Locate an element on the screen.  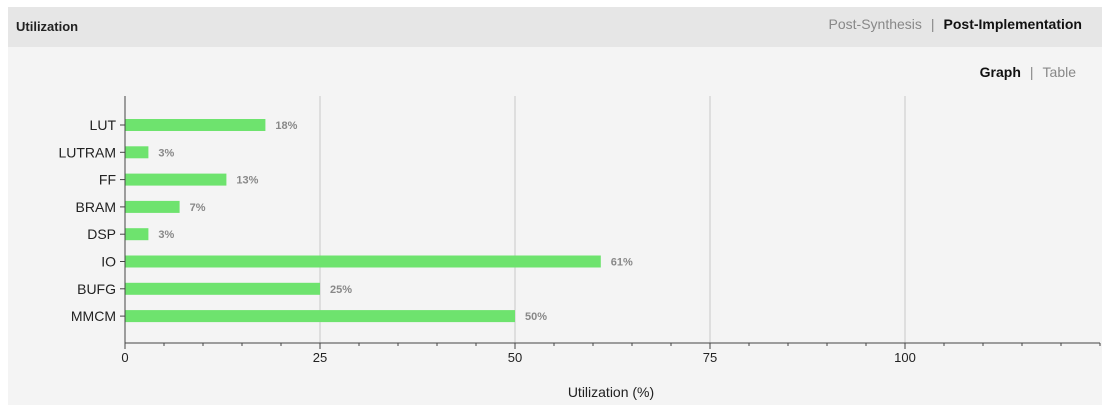
bar-lutram is located at coordinates (137, 152).